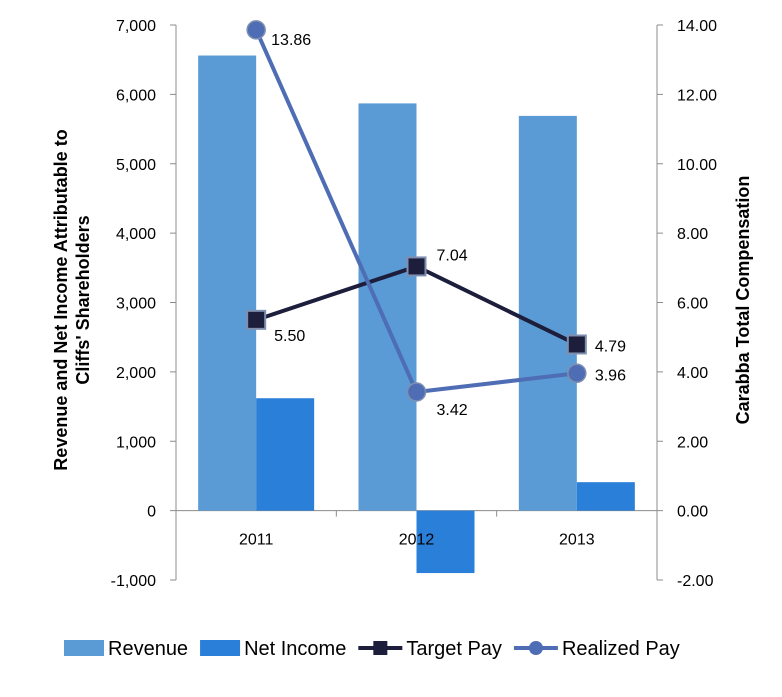 The height and width of the screenshot is (697, 782). I want to click on y2-tick-label: 10.00, so click(697, 165).